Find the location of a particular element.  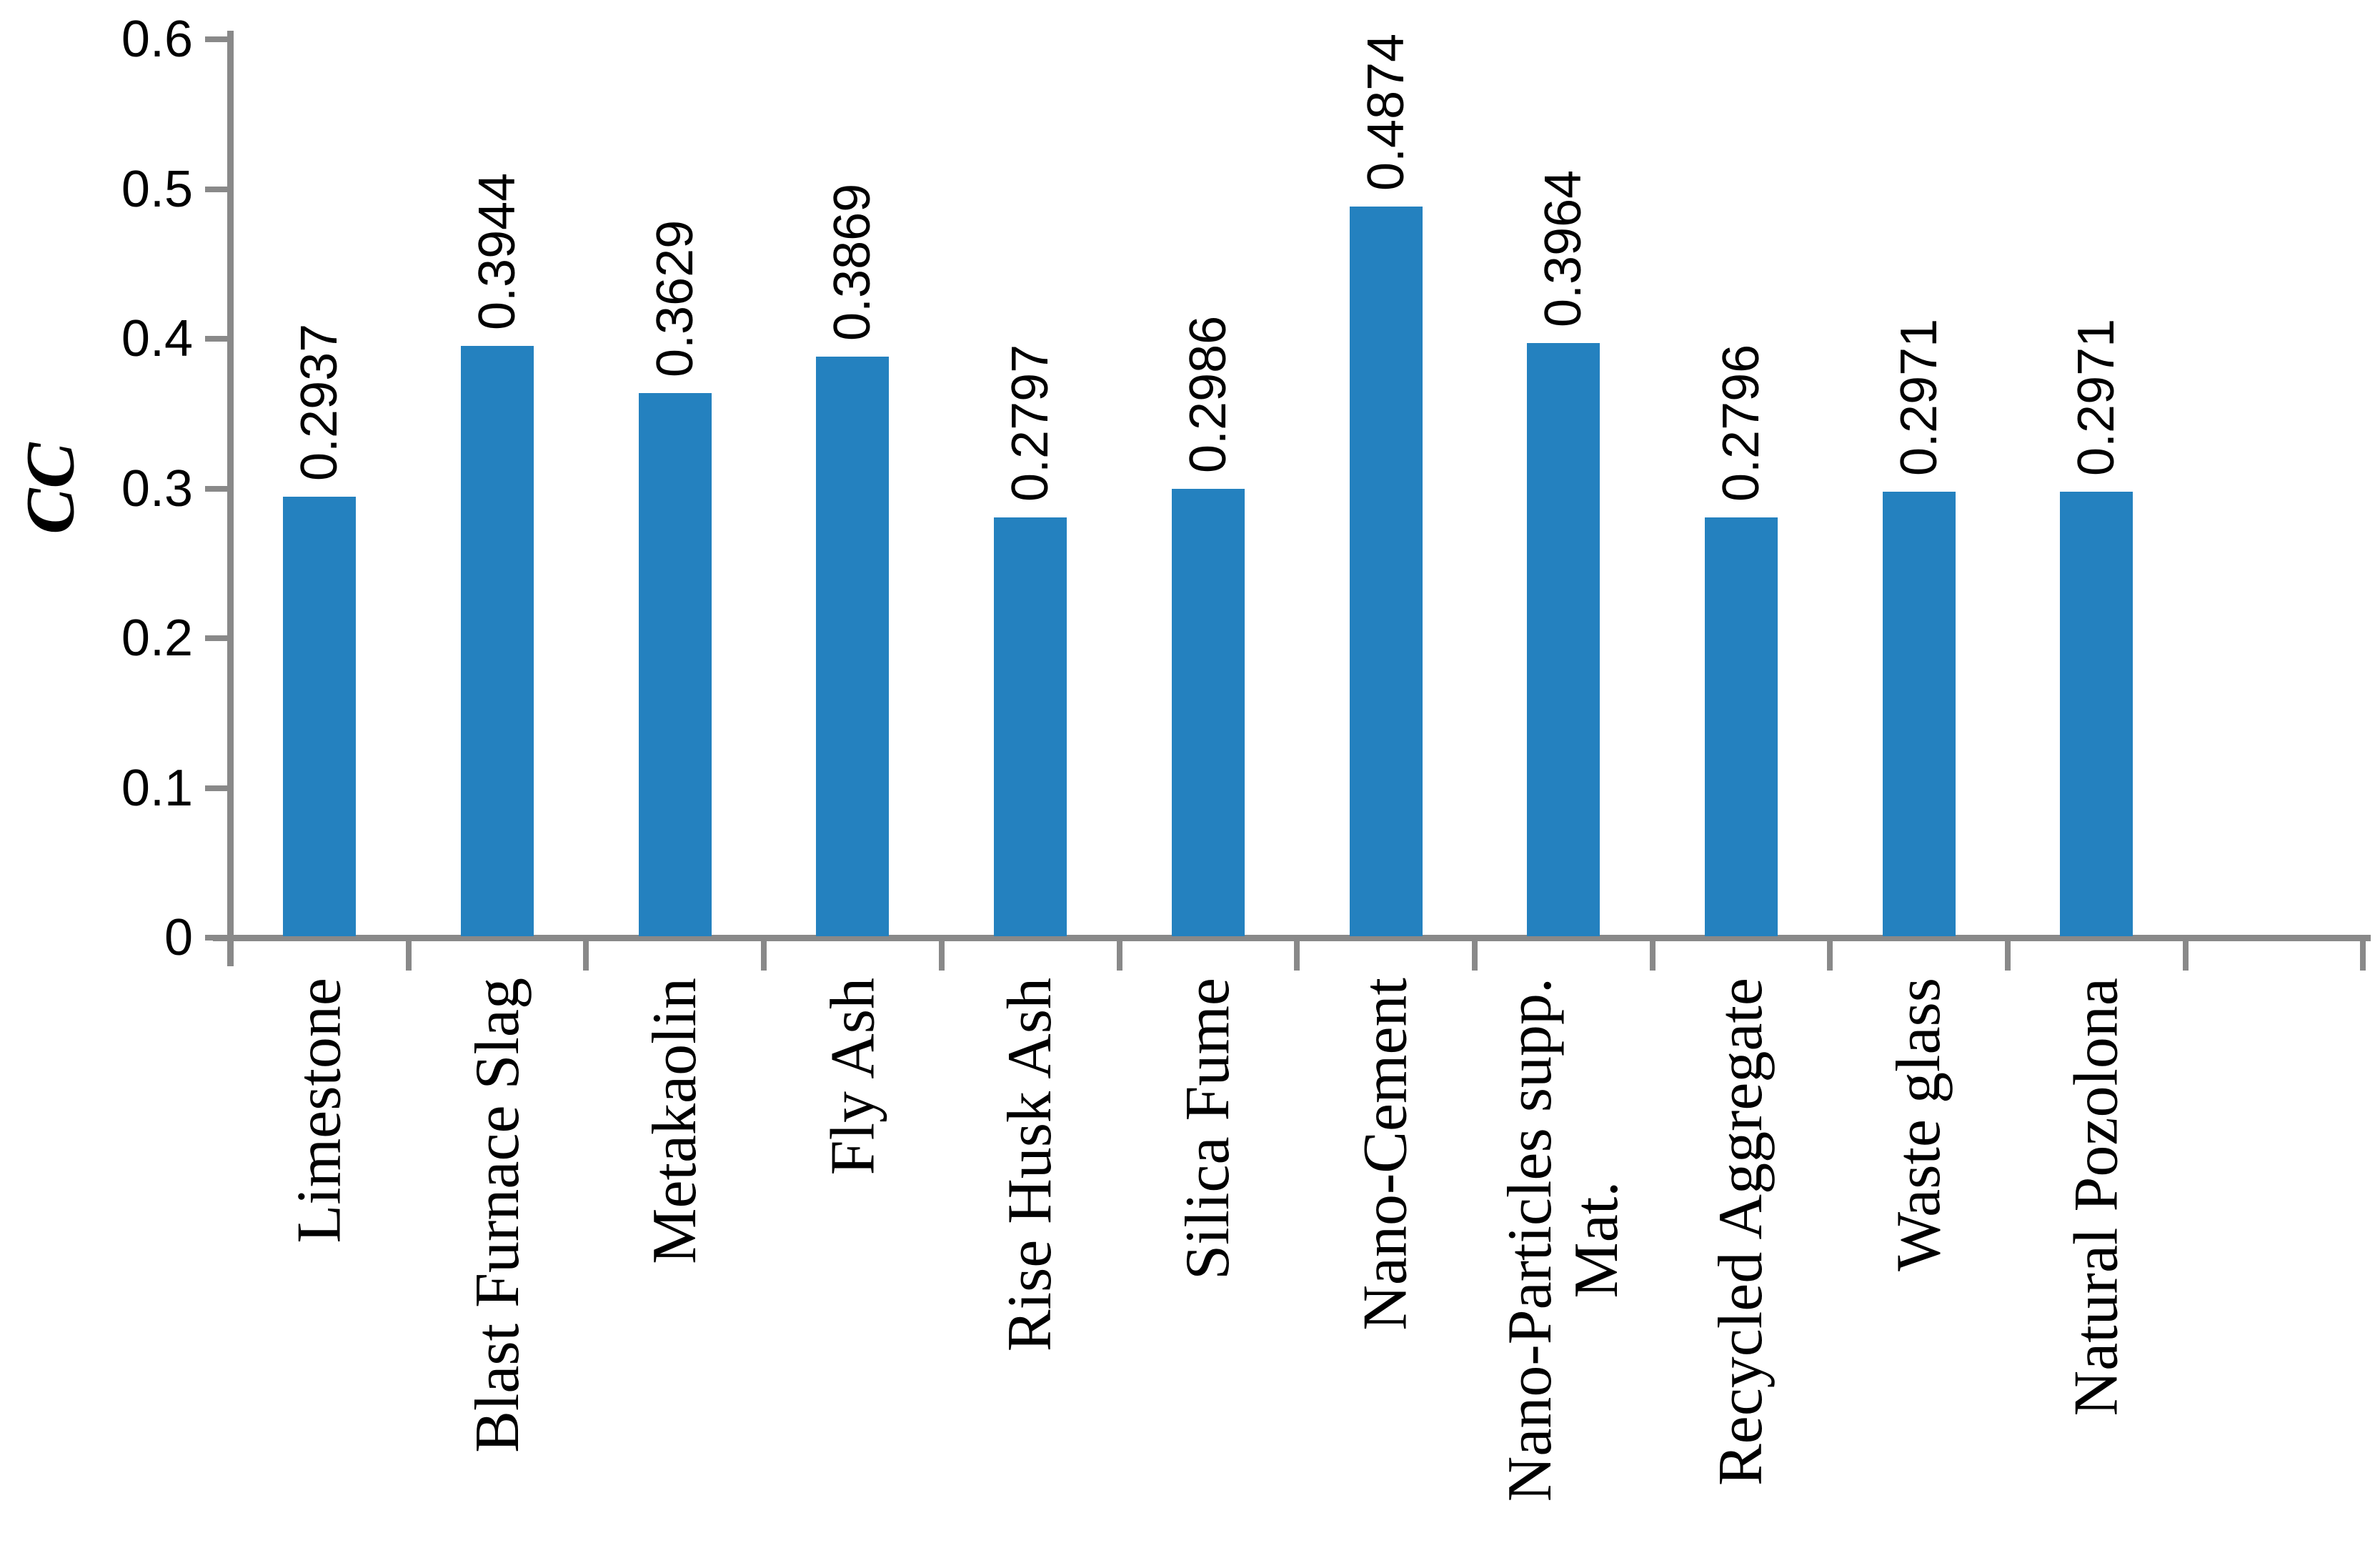

x-category-label: Metakaolin is located at coordinates (675, 1121).